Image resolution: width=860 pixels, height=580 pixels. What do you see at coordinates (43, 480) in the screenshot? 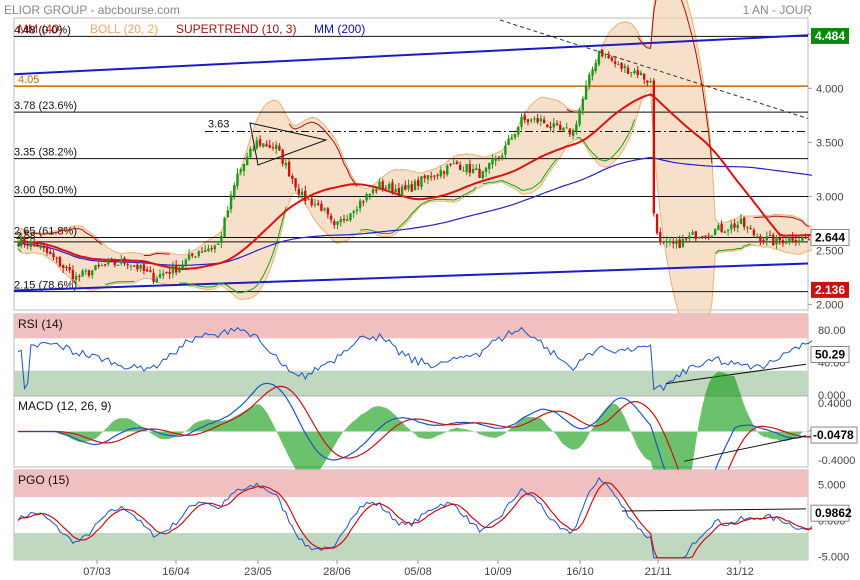
I see `panel-title: PGO (15)` at bounding box center [43, 480].